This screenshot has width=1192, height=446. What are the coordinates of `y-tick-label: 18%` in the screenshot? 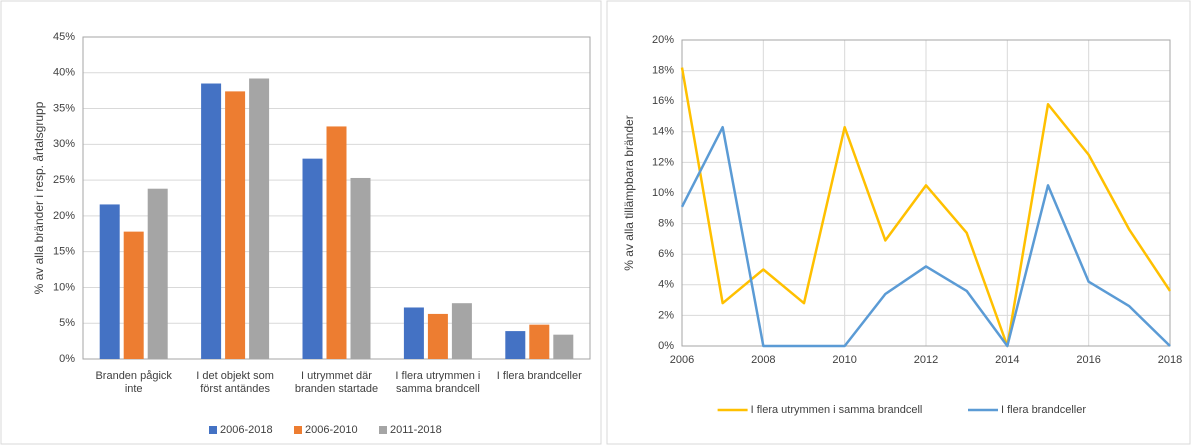 It's located at (663, 71).